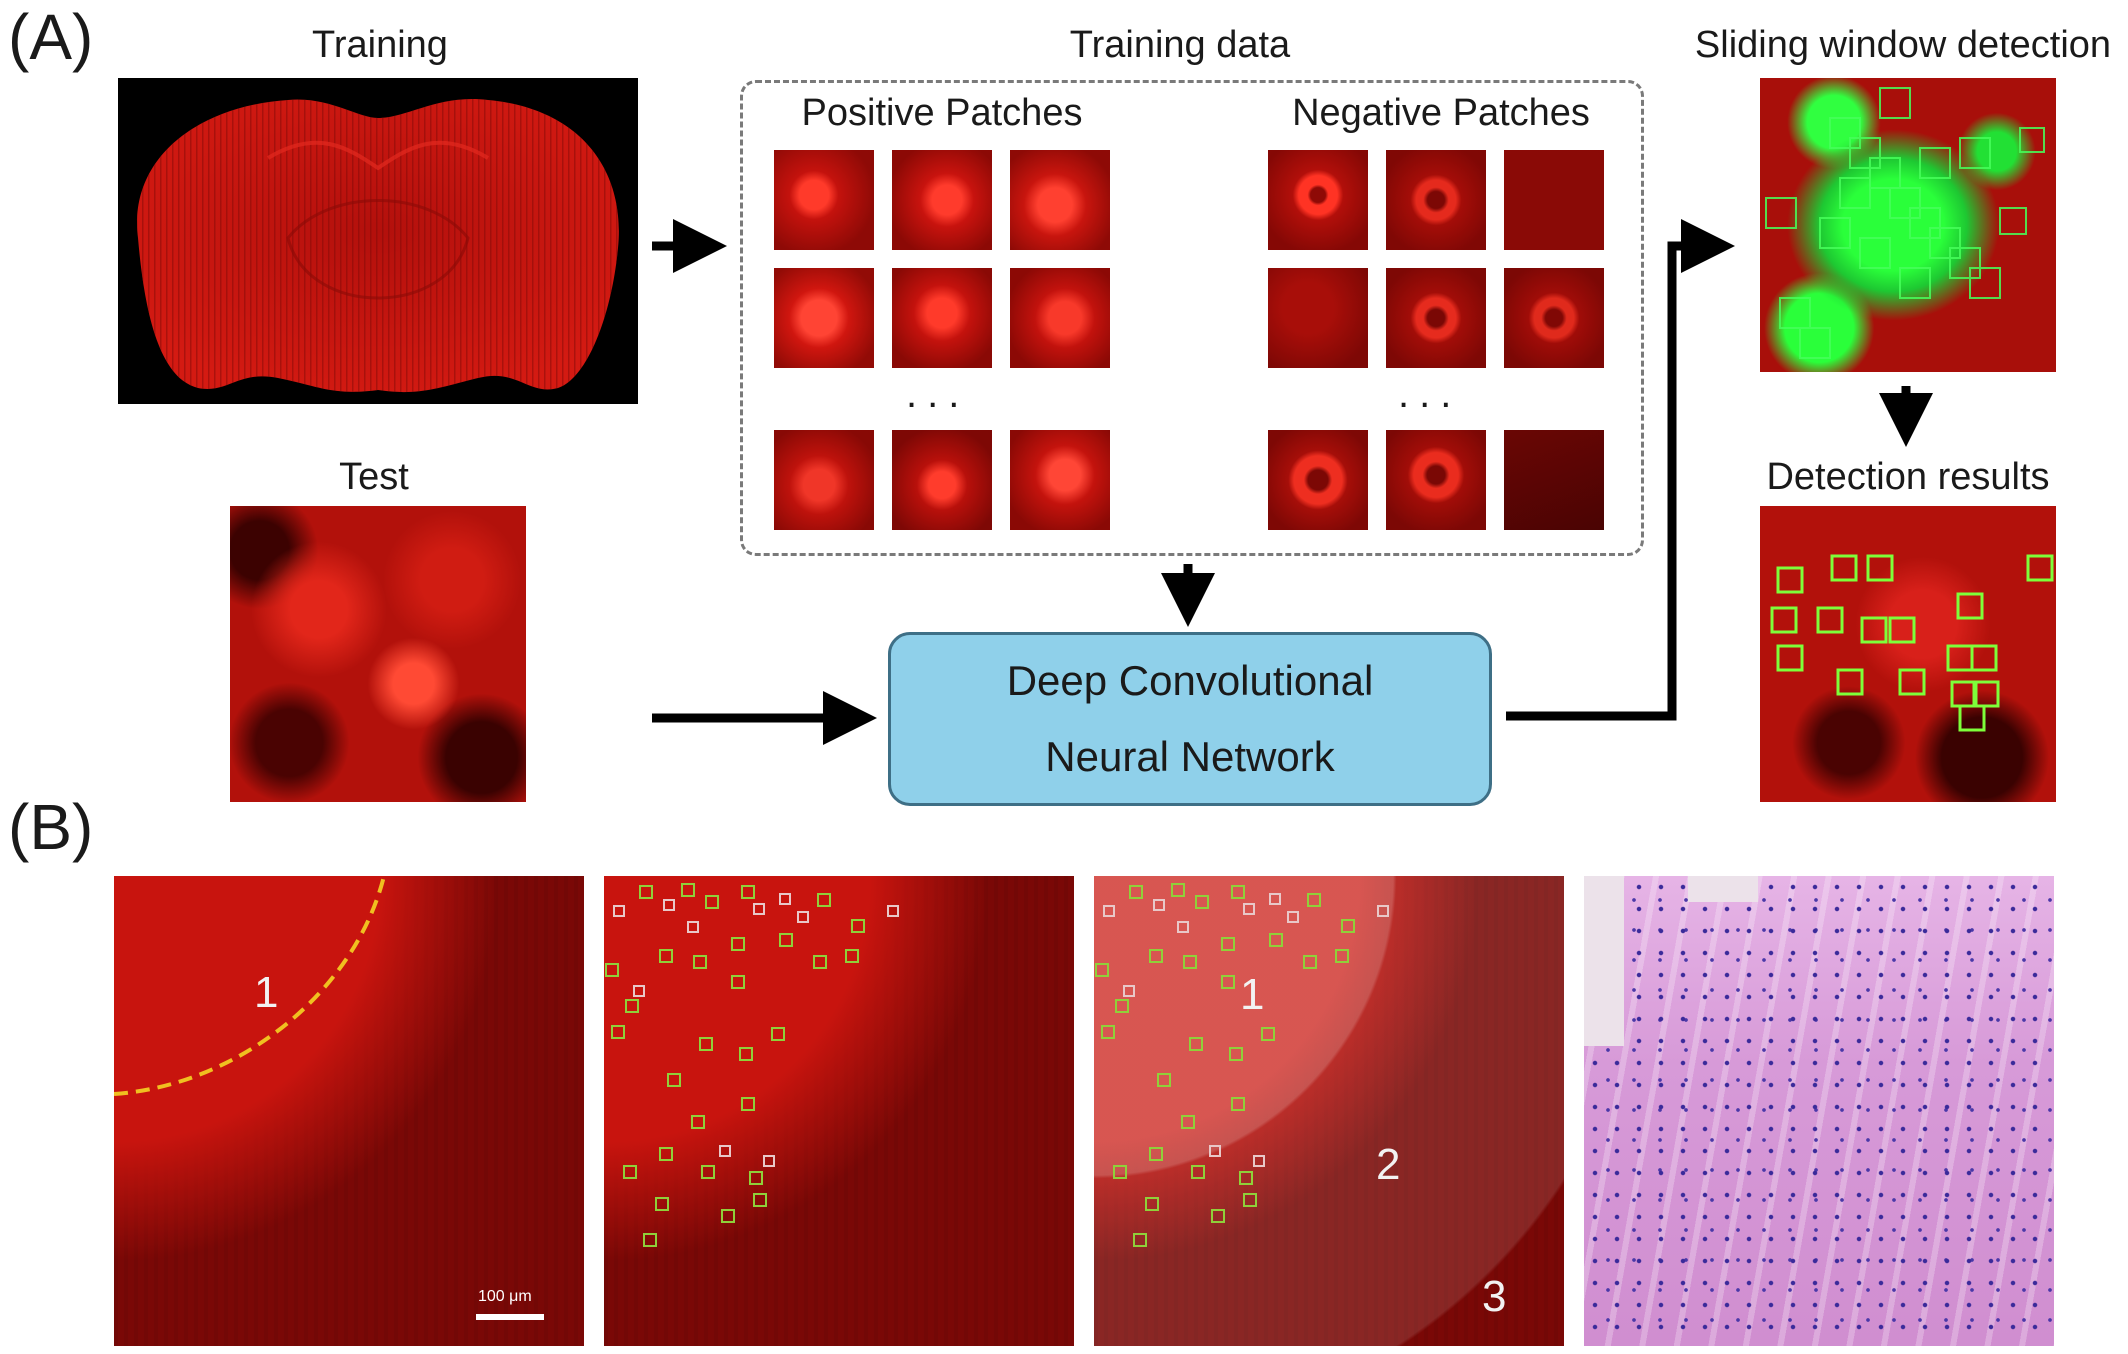 Image resolution: width=2128 pixels, height=1354 pixels. I want to click on positive-patches-label: Positive Patches, so click(942, 113).